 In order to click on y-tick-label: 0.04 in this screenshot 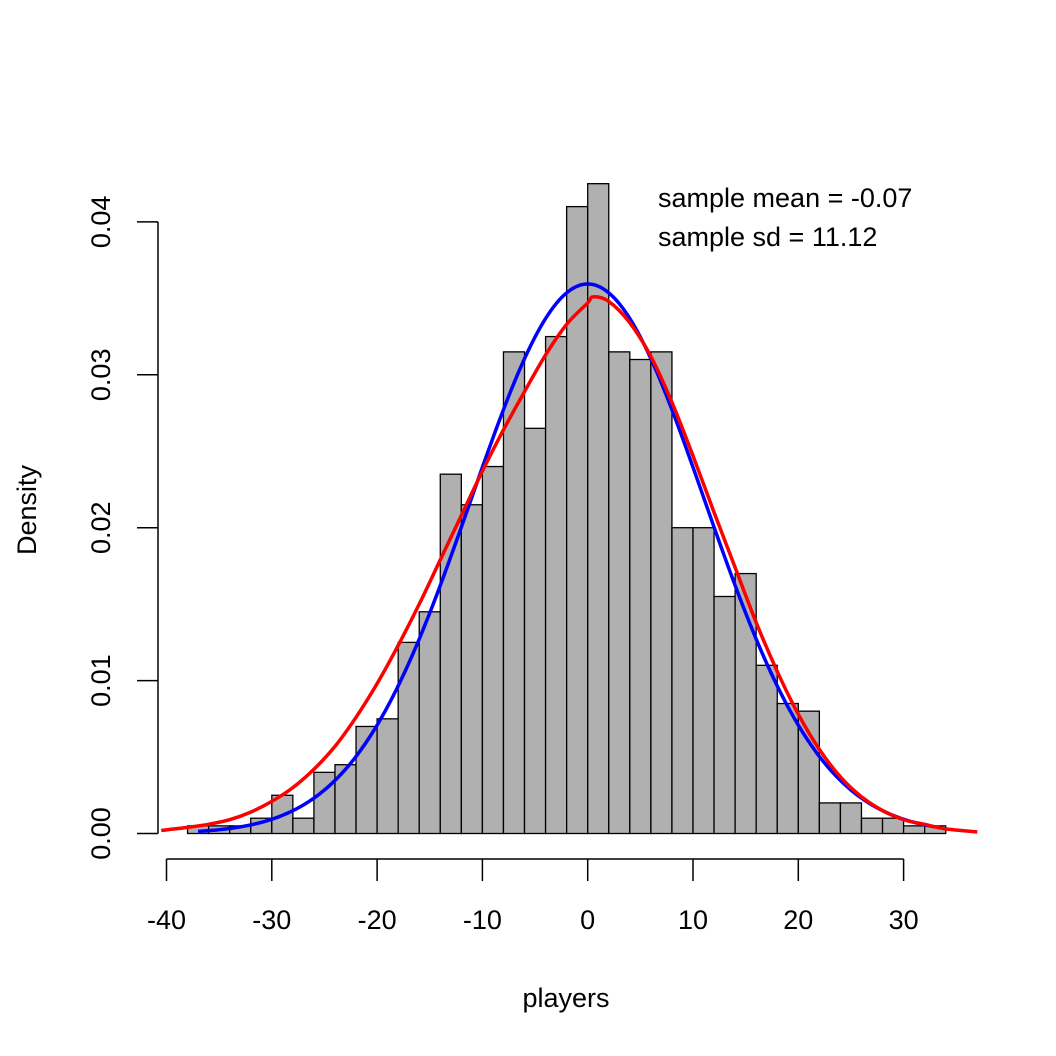, I will do `click(101, 222)`.